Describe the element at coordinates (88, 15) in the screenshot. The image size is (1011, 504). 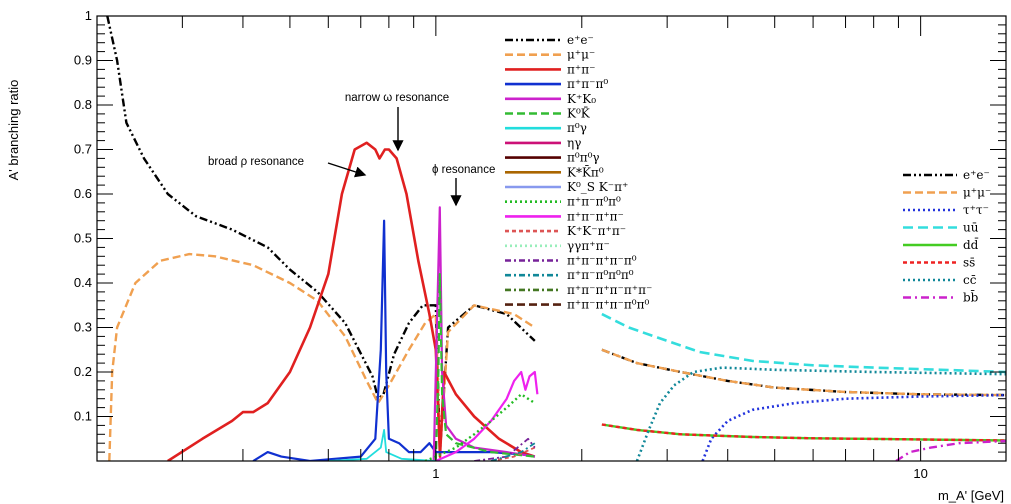
I see `y-tick-label: 1` at that location.